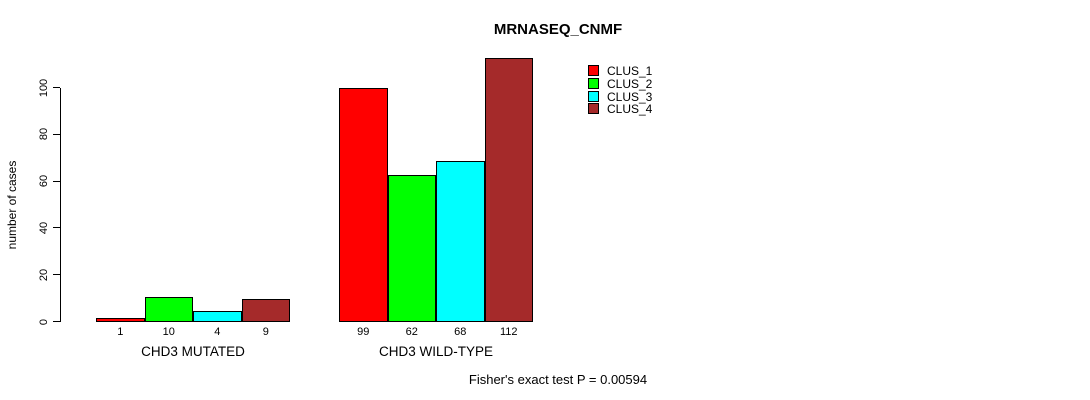 Image resolution: width=1090 pixels, height=400 pixels. I want to click on bar-value-label: 68, so click(460, 332).